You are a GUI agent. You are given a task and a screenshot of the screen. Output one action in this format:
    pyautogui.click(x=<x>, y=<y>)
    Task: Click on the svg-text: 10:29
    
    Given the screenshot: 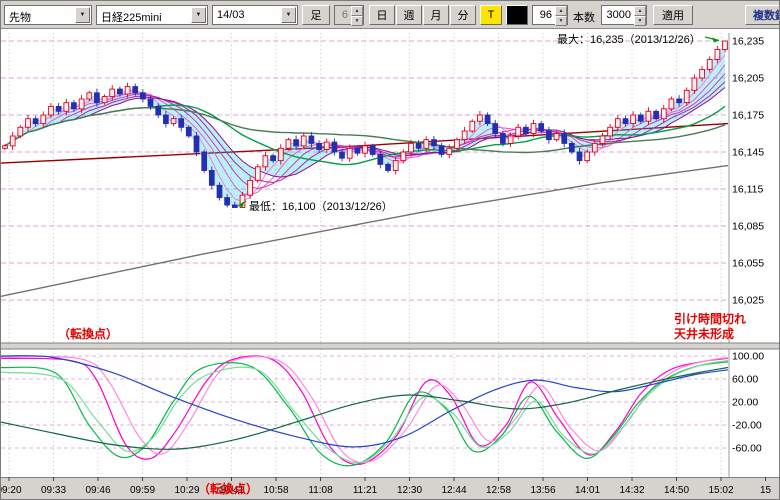 What is the action you would take?
    pyautogui.click(x=186, y=490)
    